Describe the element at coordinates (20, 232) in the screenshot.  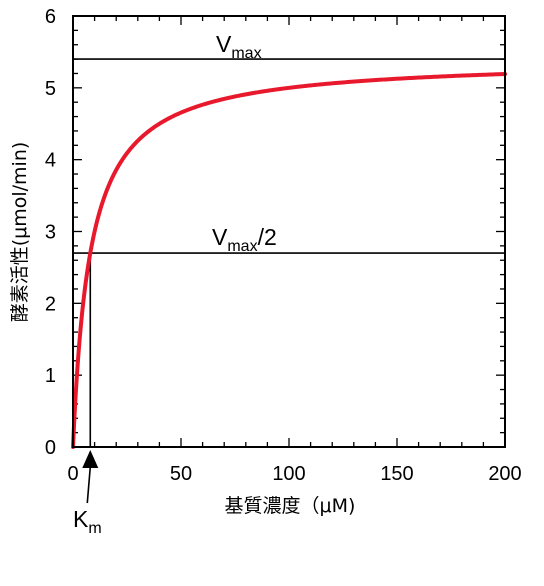
I see `y-axis-title: 酵素活性(μmol/min)` at that location.